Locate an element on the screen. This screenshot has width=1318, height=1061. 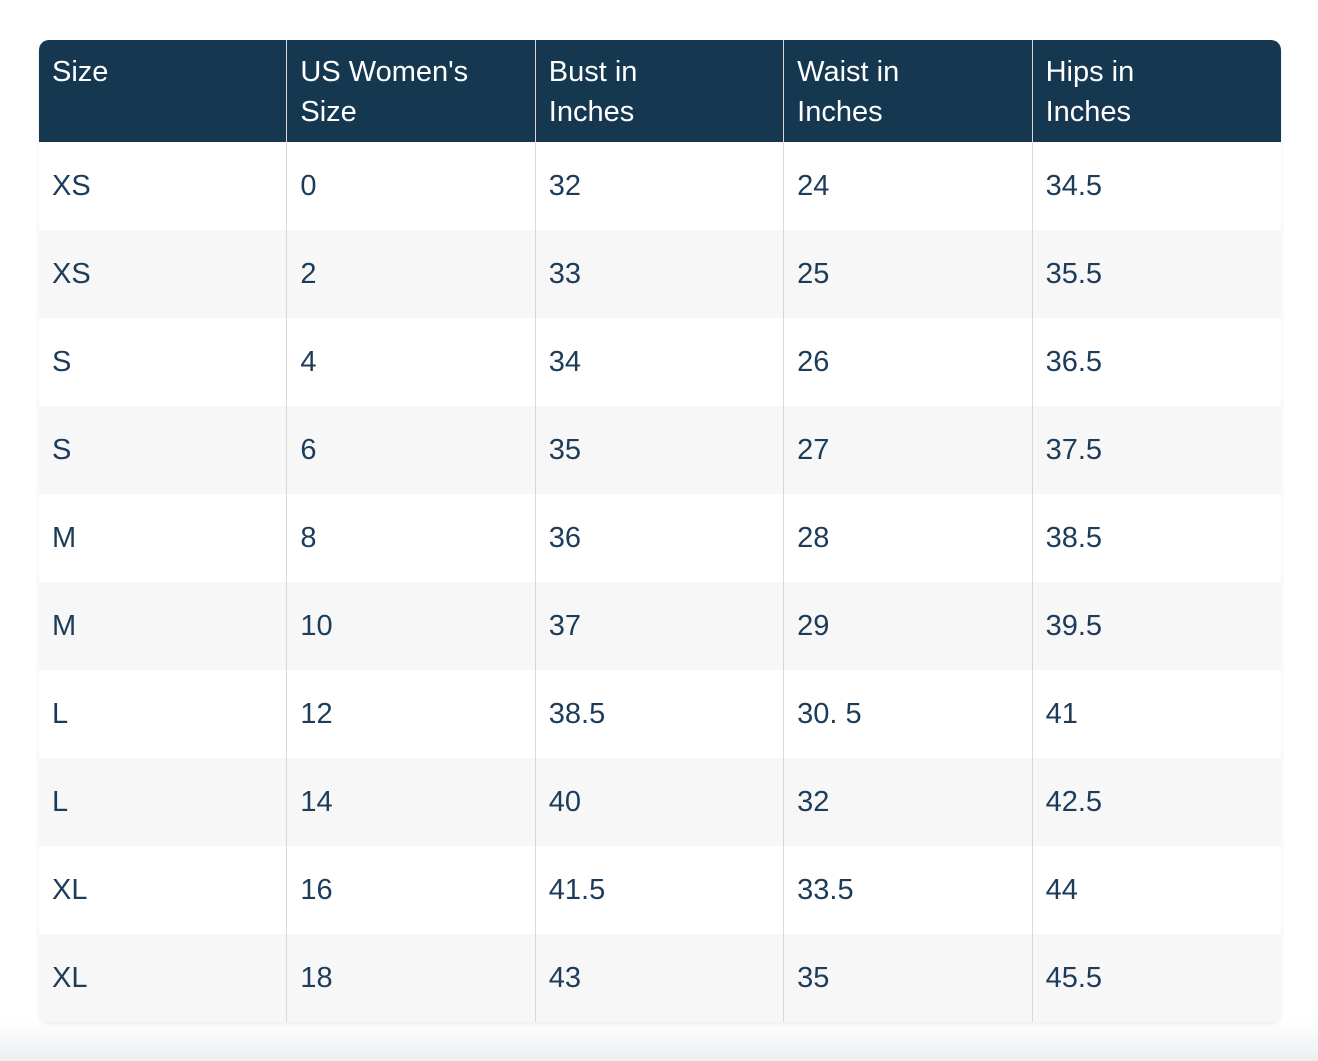
cell-bust: 37 is located at coordinates (660, 626).